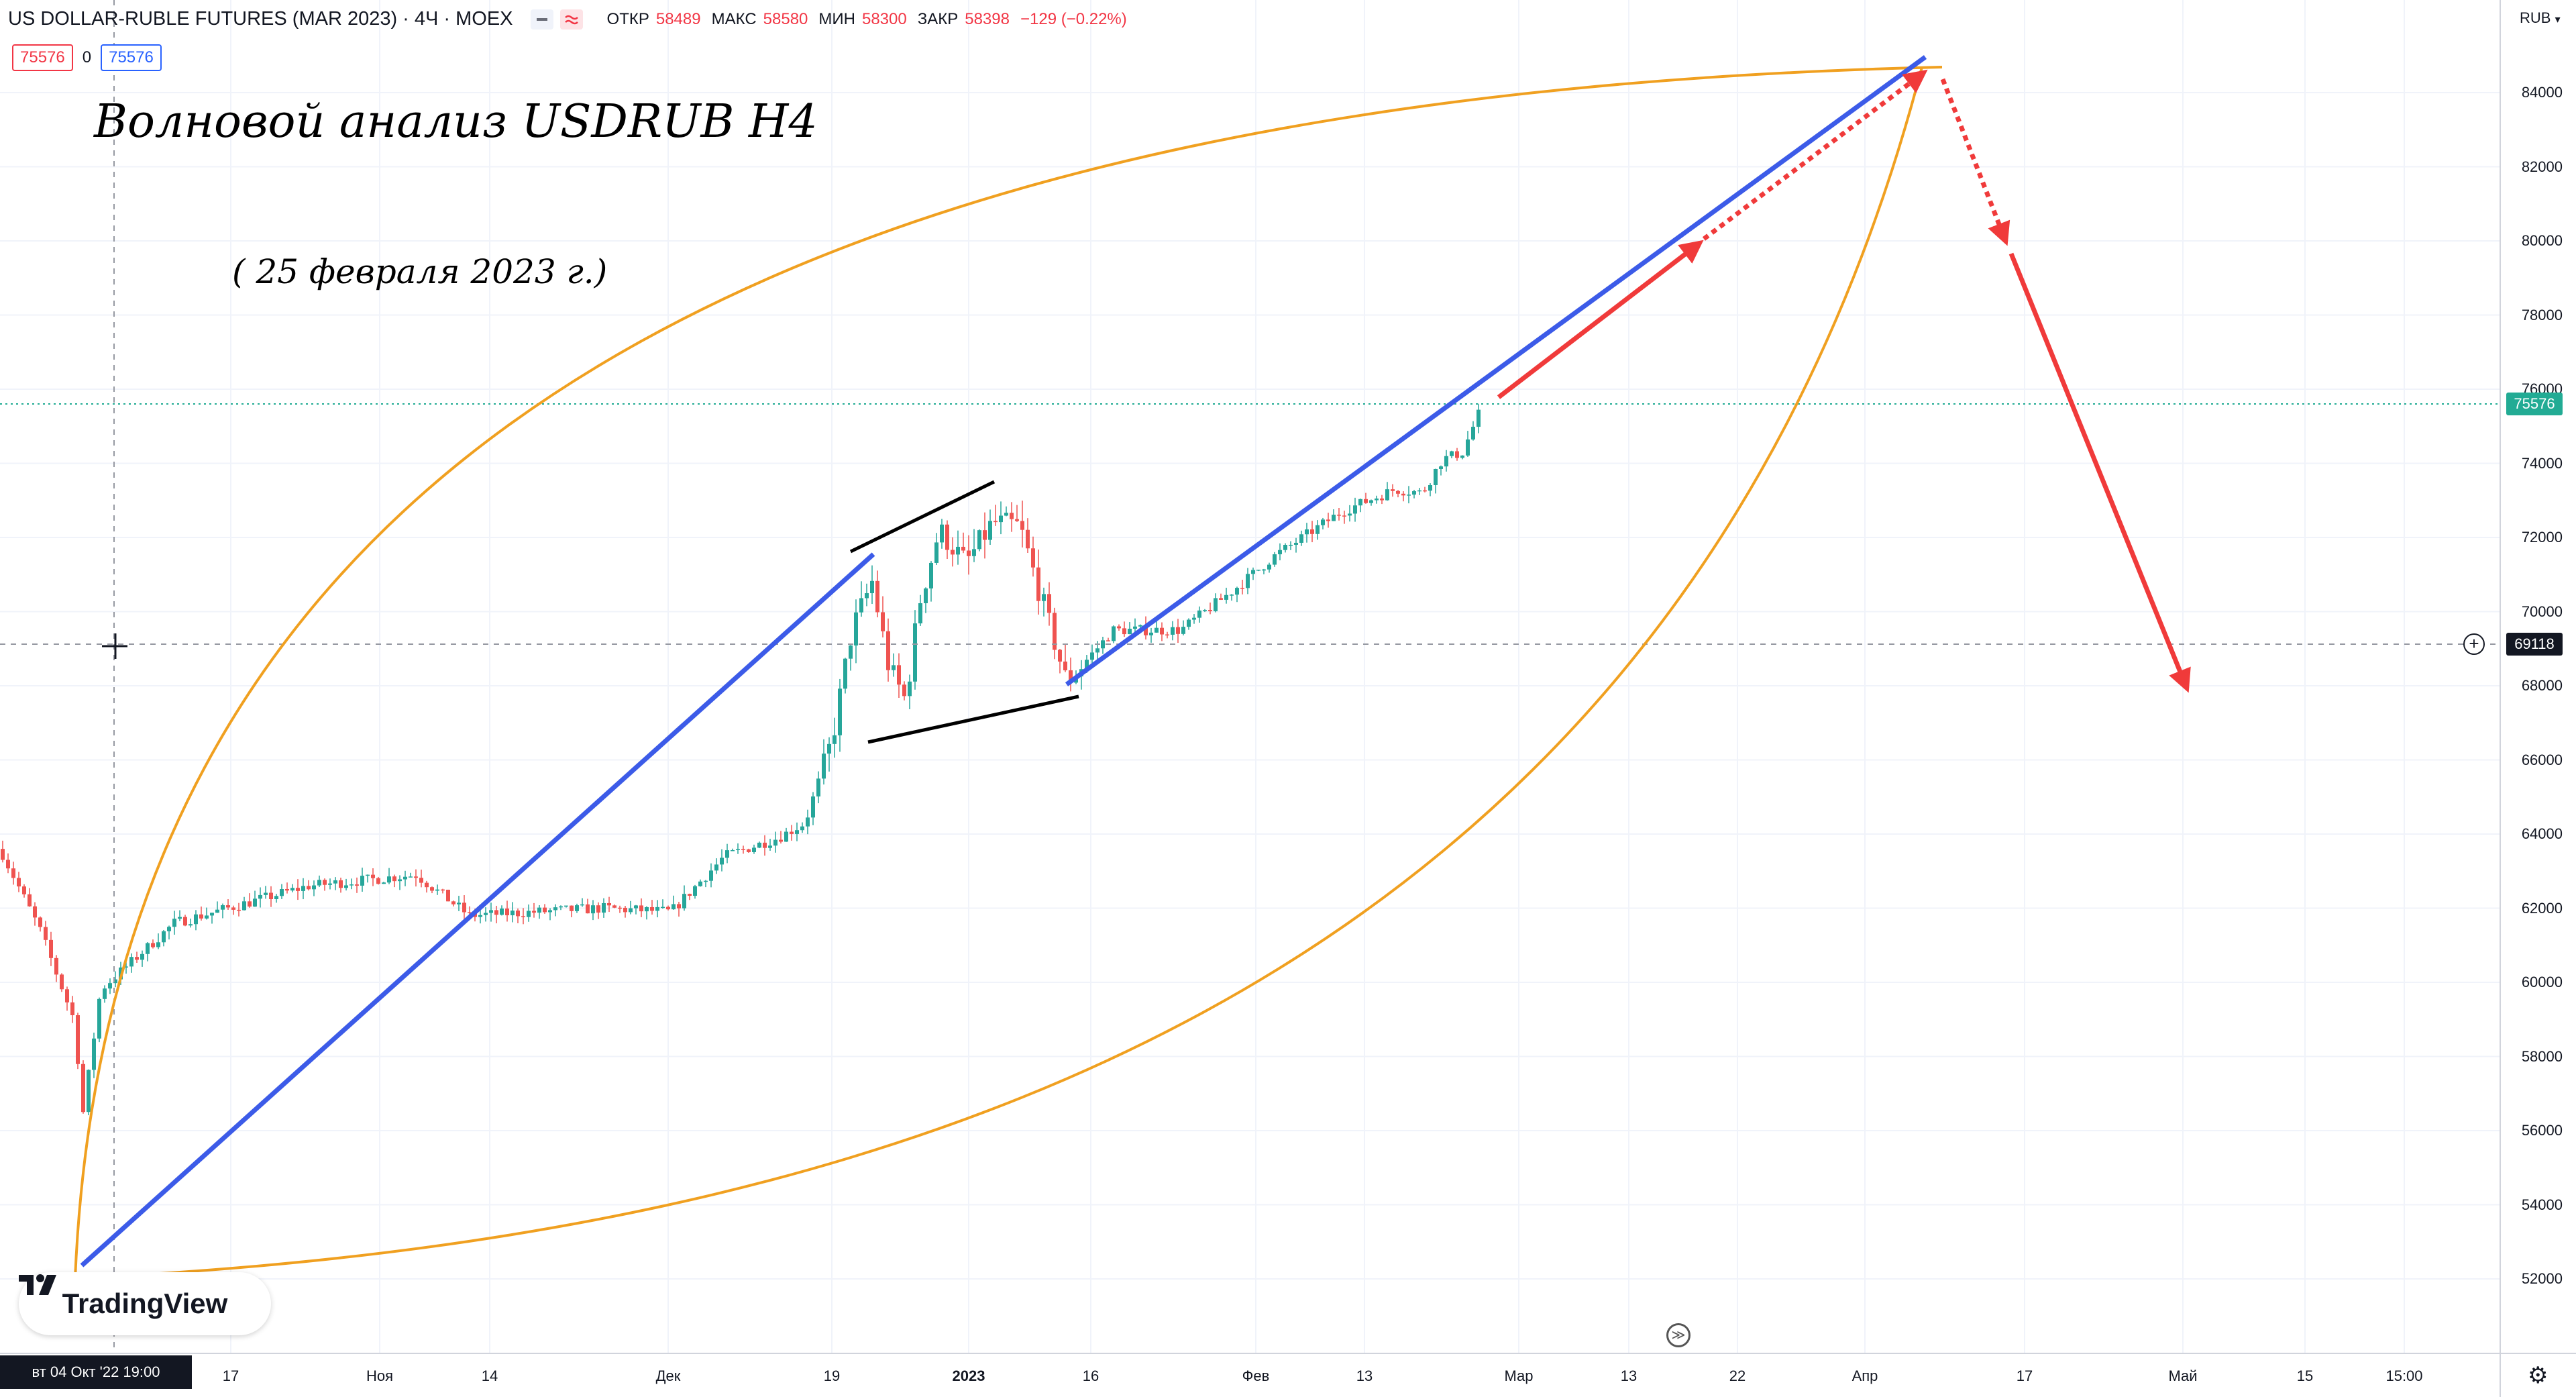 This screenshot has height=1397, width=2576. I want to click on hide-legend-icon, so click(541, 19).